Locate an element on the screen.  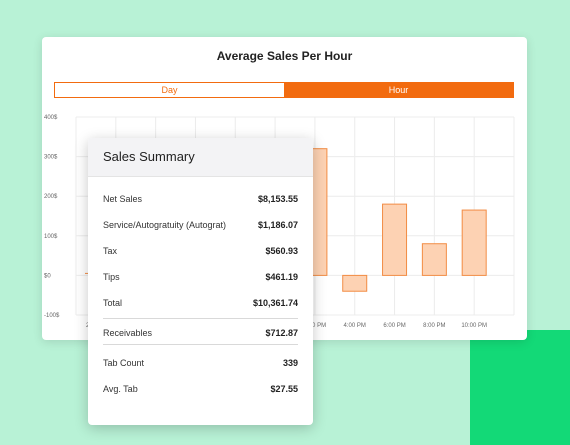
summary-row-value: $1,186.07 is located at coordinates (277, 225).